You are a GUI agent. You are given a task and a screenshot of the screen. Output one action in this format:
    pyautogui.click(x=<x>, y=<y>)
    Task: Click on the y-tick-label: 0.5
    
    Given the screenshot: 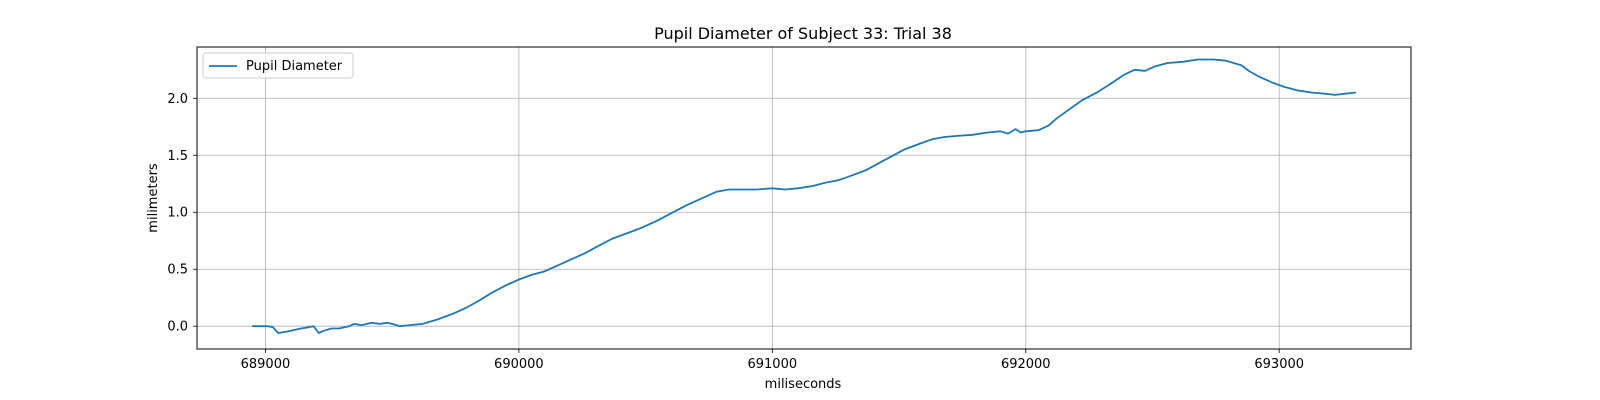 What is the action you would take?
    pyautogui.click(x=177, y=270)
    